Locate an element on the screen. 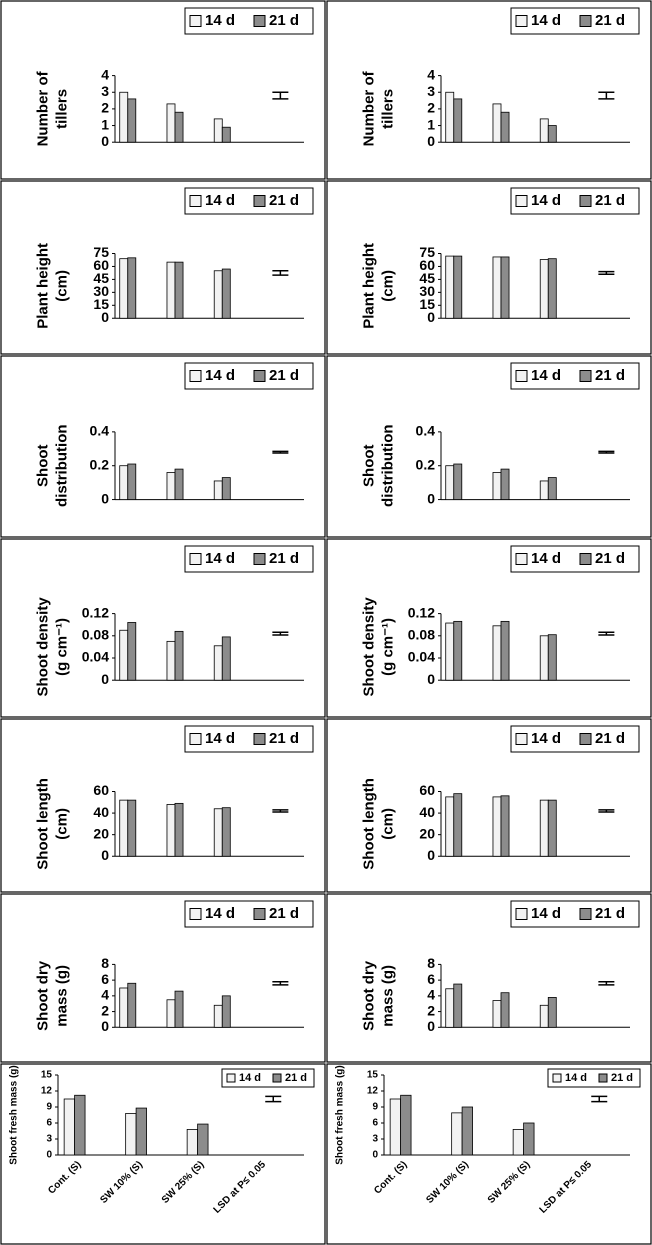 This screenshot has height=1245, width=652. y-tick-label: 45 is located at coordinates (427, 278).